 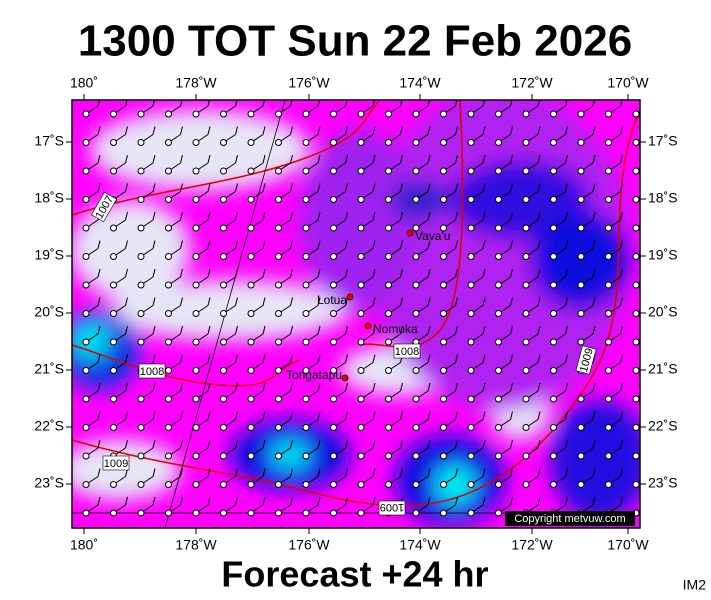 I want to click on lat-label-left: 20˚S, so click(x=49, y=312).